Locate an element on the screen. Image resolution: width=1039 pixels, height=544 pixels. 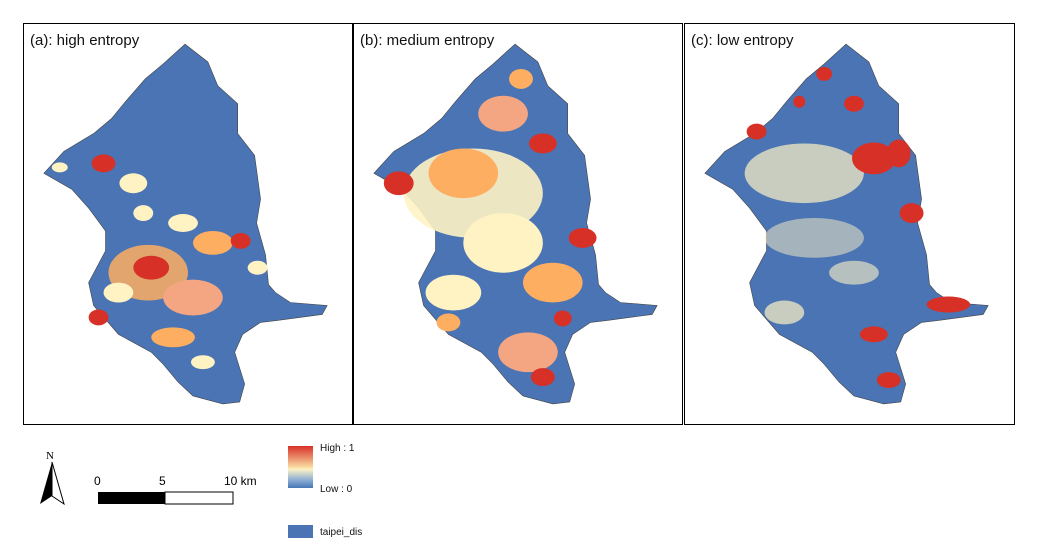
panel-title: (b): medium entropy is located at coordinates (427, 40).